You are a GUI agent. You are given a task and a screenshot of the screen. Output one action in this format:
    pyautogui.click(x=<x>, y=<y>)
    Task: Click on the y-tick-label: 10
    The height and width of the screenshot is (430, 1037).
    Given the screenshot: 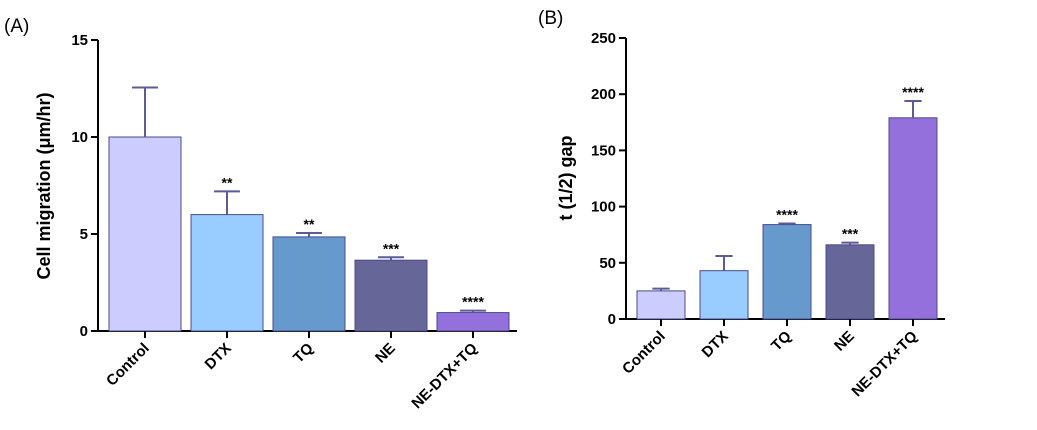 What is the action you would take?
    pyautogui.click(x=79, y=137)
    